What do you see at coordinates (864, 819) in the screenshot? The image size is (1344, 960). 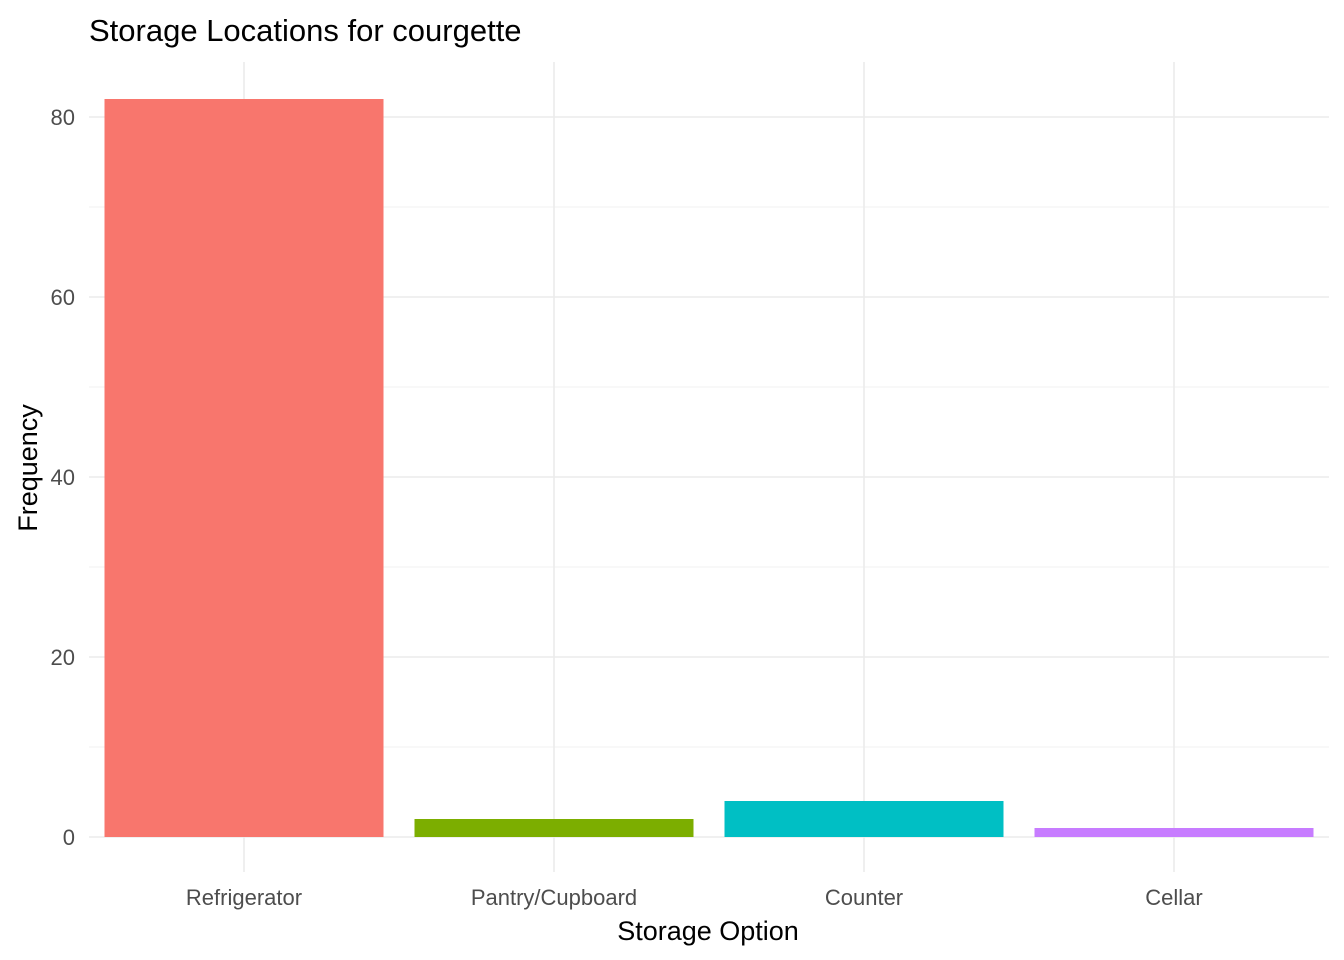 I see `bar-counter` at bounding box center [864, 819].